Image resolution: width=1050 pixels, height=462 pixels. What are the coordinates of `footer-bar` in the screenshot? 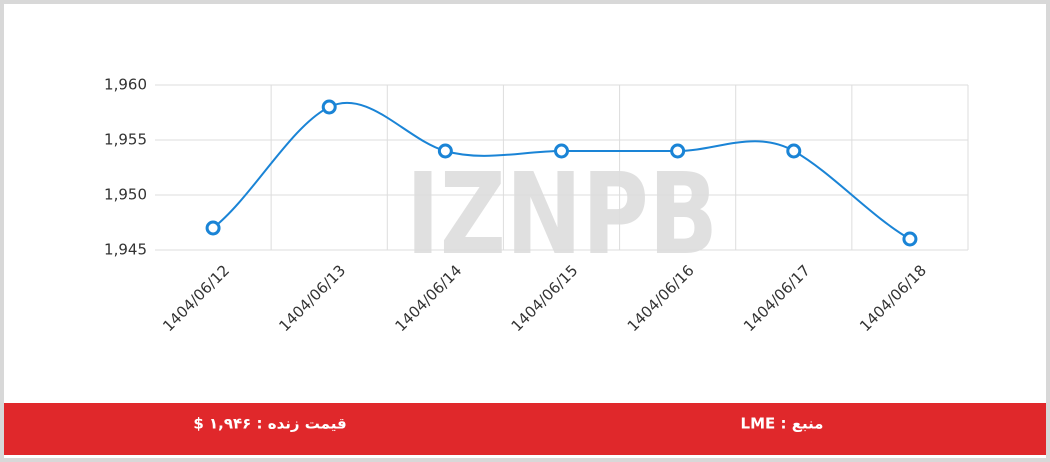 It's located at (525, 429).